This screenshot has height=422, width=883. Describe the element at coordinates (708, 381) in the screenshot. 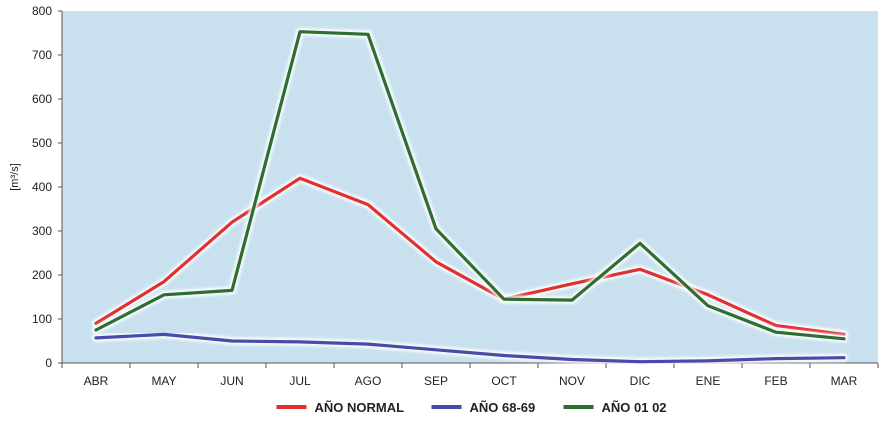

I see `x-tick-label: ENE` at that location.